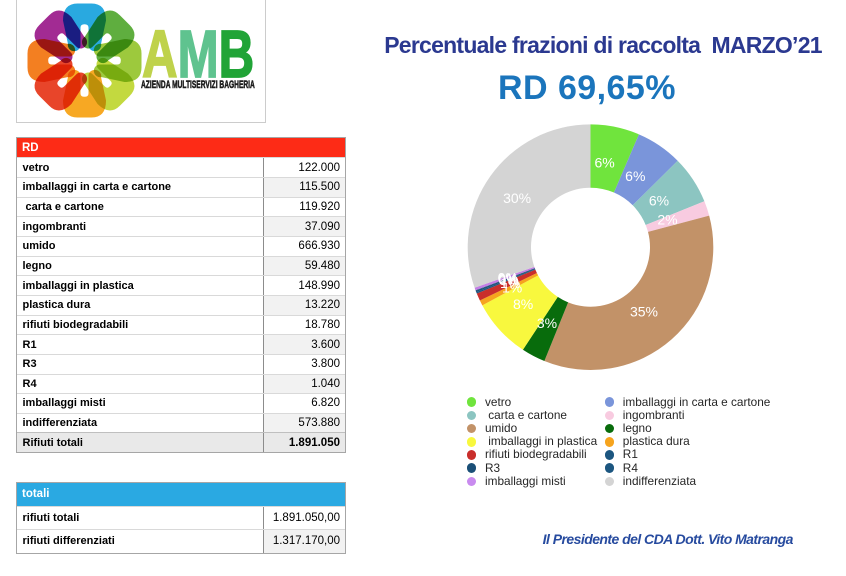 The image size is (846, 576). Describe the element at coordinates (644, 311) in the screenshot. I see `svg-text: 35%` at that location.